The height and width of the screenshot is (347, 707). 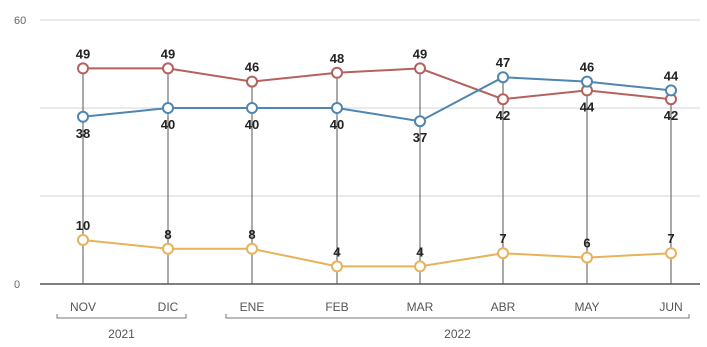 What do you see at coordinates (336, 307) in the screenshot?
I see `x-tick-label: FEB` at bounding box center [336, 307].